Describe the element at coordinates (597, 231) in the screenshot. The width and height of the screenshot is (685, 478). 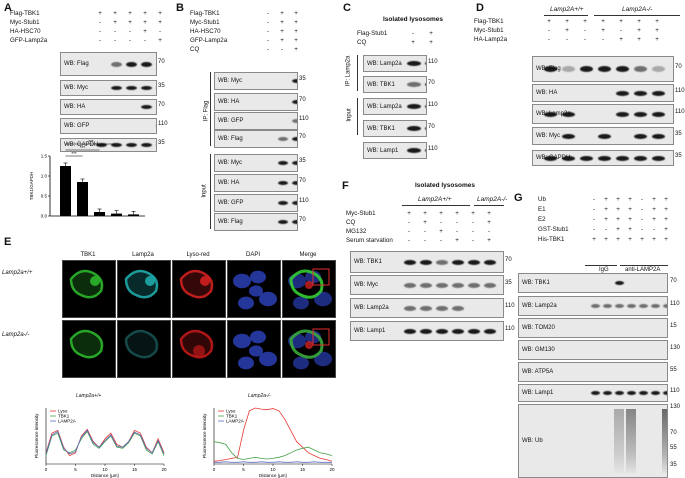
I see `condition-row: GST-Stub1 - - + + - - +` at that location.